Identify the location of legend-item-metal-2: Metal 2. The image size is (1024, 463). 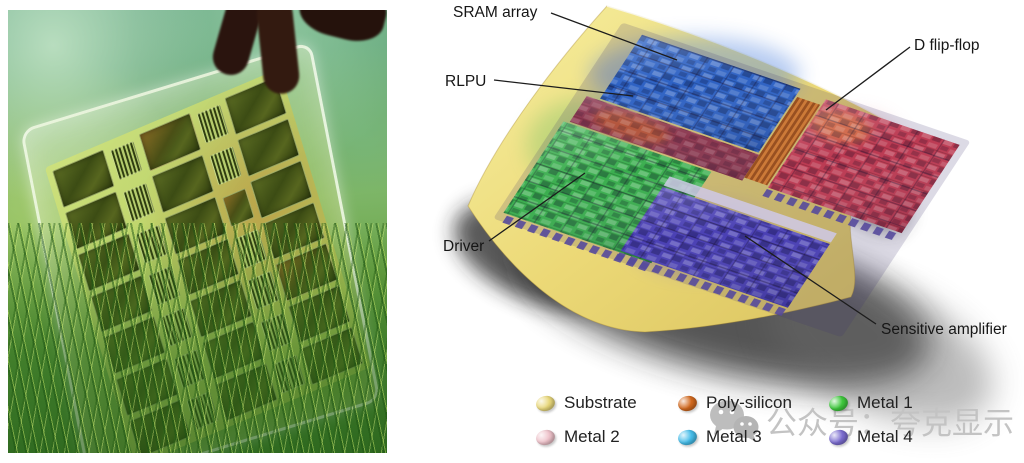
(577, 437).